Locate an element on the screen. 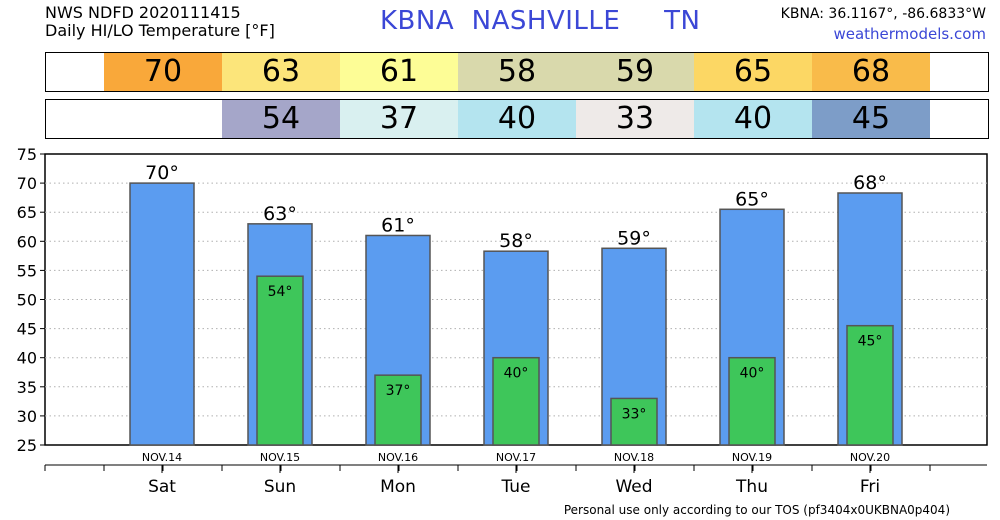 The height and width of the screenshot is (520, 1000). high-temp-label: 70° is located at coordinates (162, 173).